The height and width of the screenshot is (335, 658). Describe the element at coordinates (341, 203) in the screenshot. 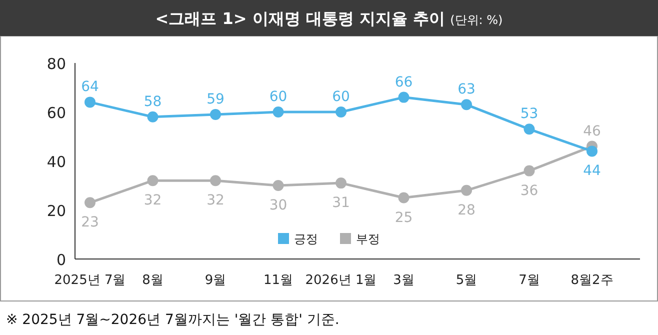

I see `data-label: 31` at that location.